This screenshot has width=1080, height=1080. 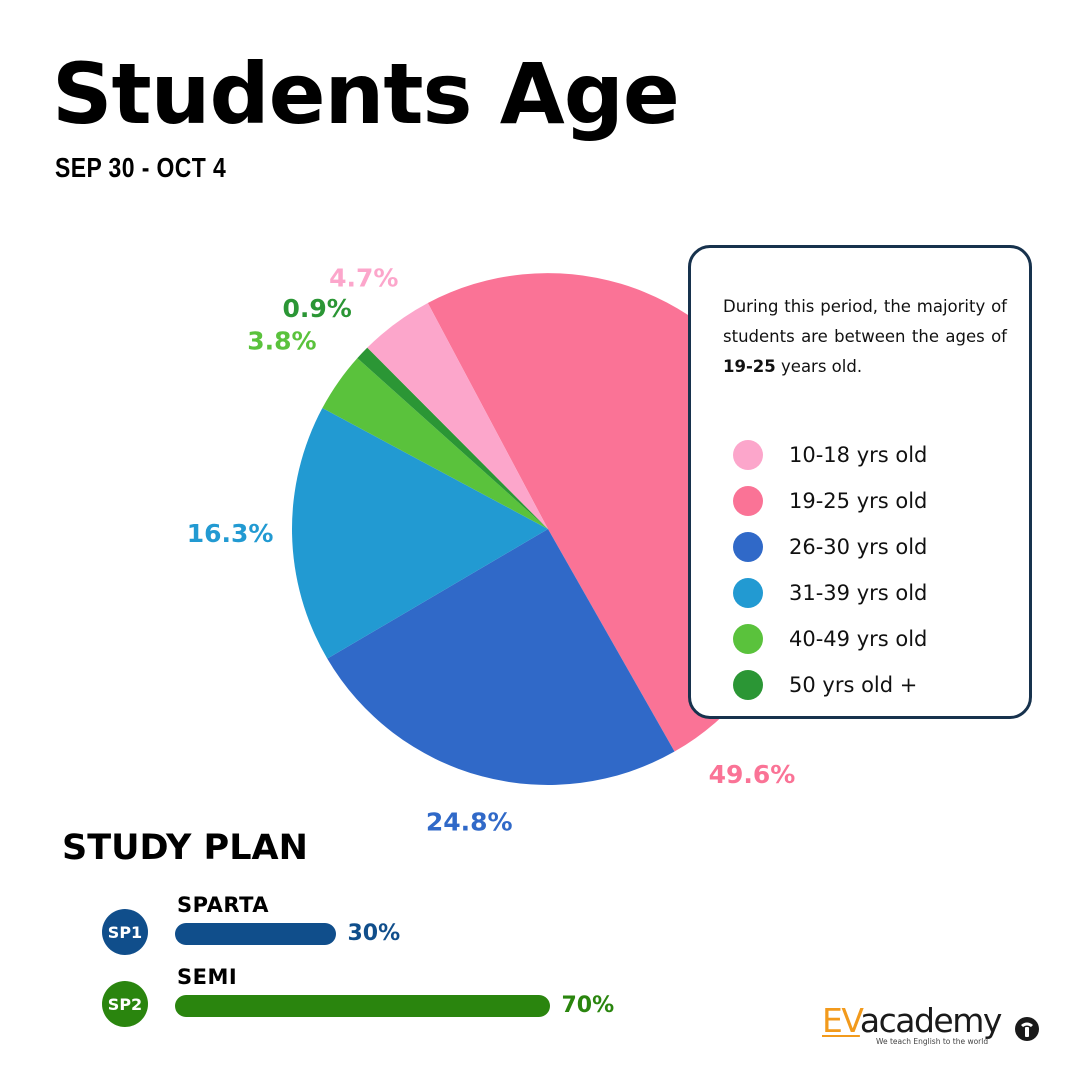 I want to click on brand-name: EVacademy, so click(x=912, y=1020).